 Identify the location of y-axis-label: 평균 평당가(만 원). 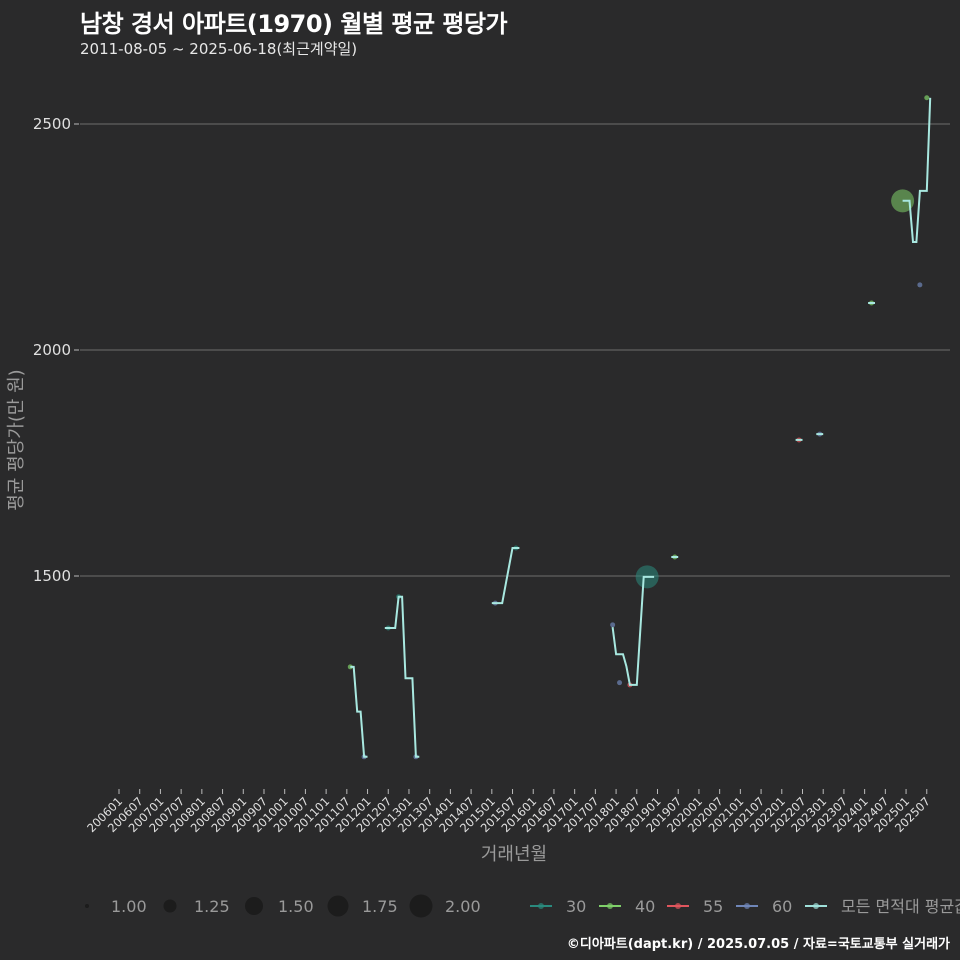
(16, 439).